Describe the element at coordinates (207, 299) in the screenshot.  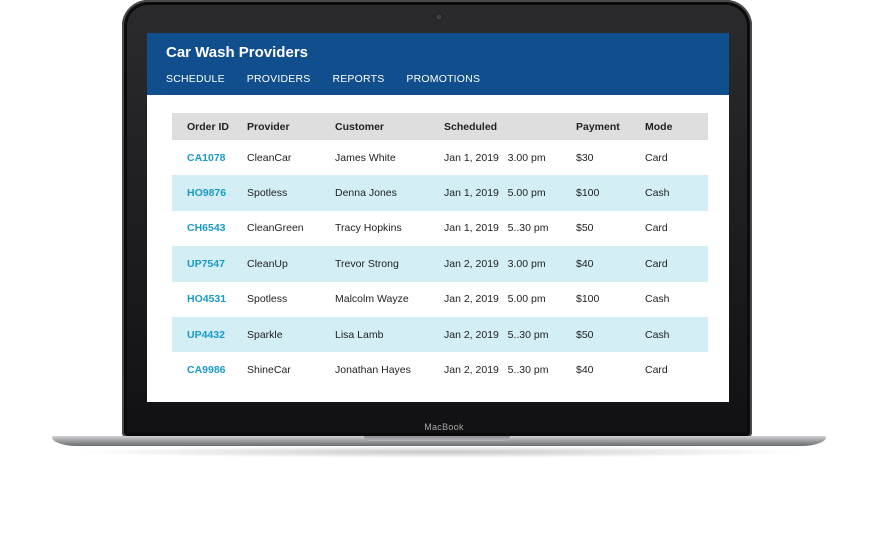
I see `order-id-link: HO4531` at that location.